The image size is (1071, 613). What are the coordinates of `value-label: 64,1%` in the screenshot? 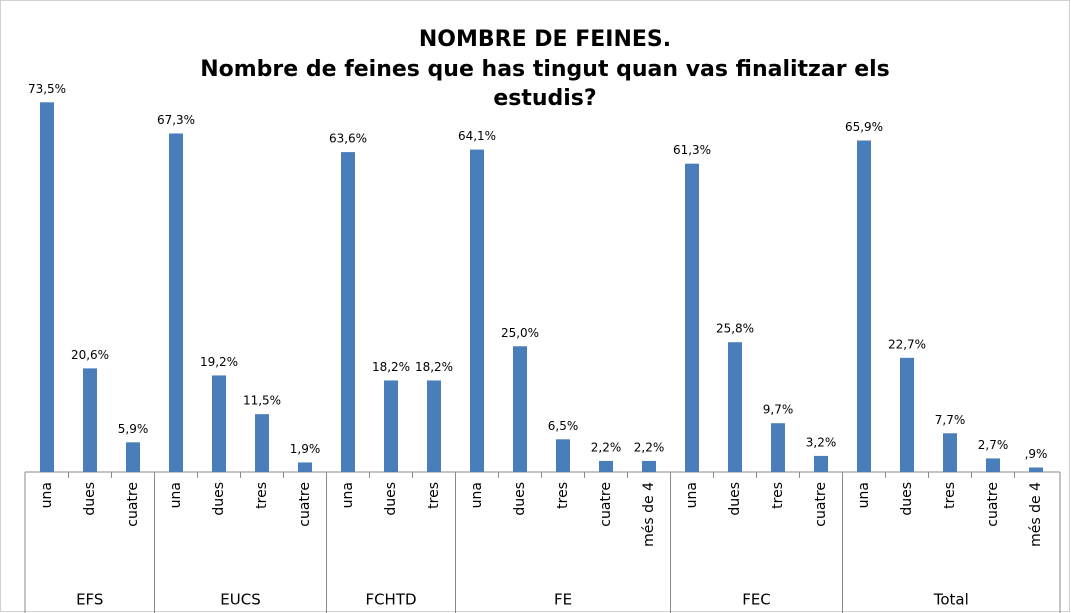 It's located at (477, 136).